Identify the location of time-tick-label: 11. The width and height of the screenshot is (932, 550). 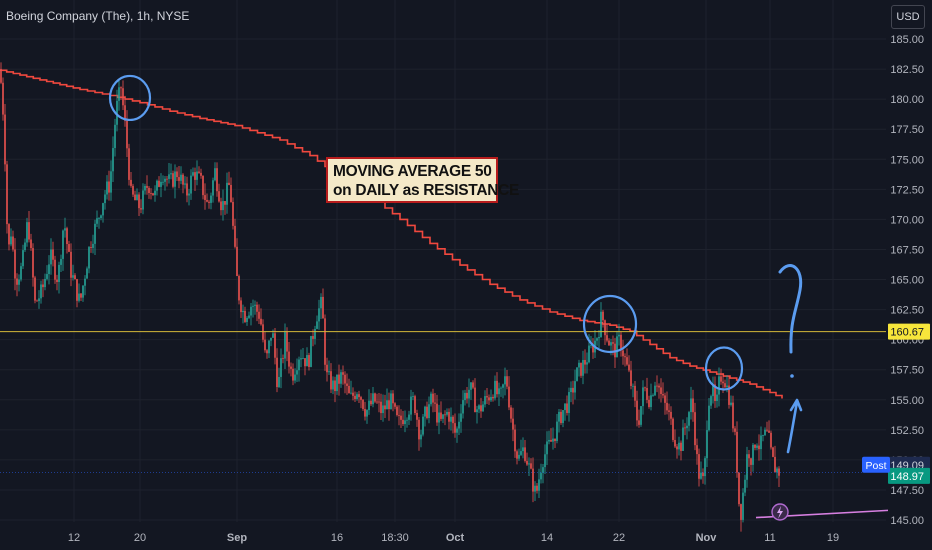
(769, 538).